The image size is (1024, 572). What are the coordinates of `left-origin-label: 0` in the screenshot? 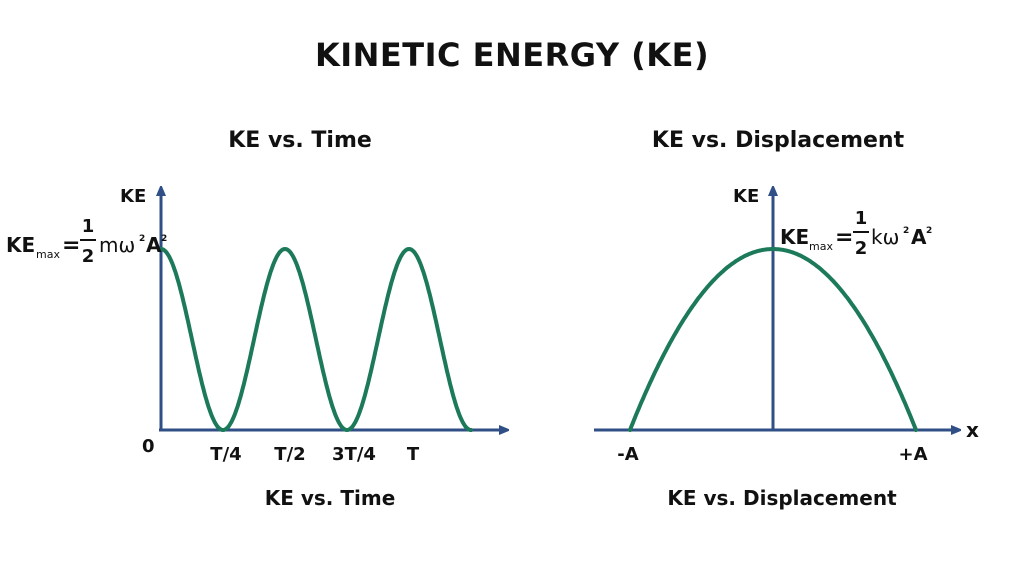 It's located at (148, 446).